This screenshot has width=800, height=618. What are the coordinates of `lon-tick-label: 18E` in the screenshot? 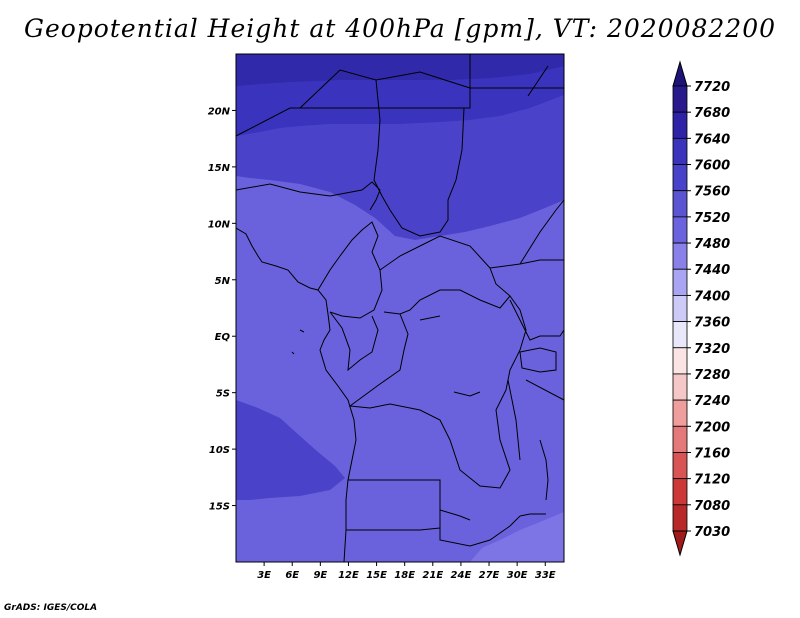 It's located at (404, 575).